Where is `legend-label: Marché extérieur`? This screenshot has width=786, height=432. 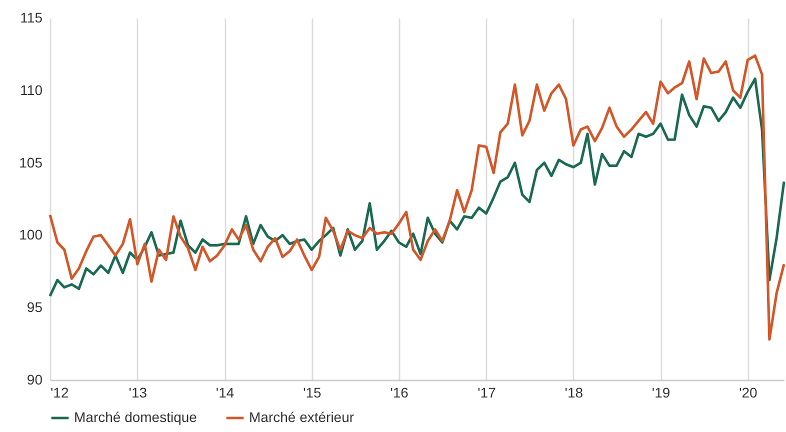
legend-label: Marché extérieur is located at coordinates (301, 417).